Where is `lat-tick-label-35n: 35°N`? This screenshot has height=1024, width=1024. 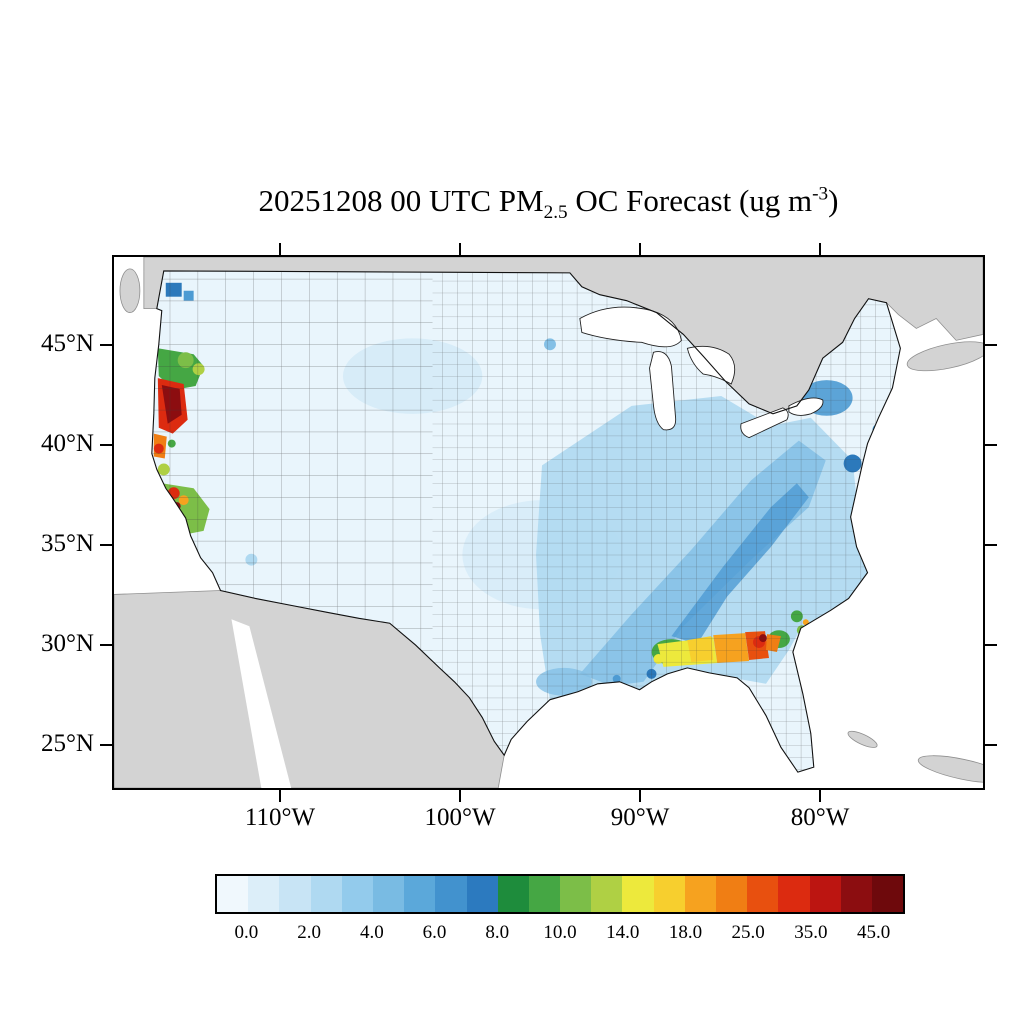 lat-tick-label-35n: 35°N is located at coordinates (67, 543).